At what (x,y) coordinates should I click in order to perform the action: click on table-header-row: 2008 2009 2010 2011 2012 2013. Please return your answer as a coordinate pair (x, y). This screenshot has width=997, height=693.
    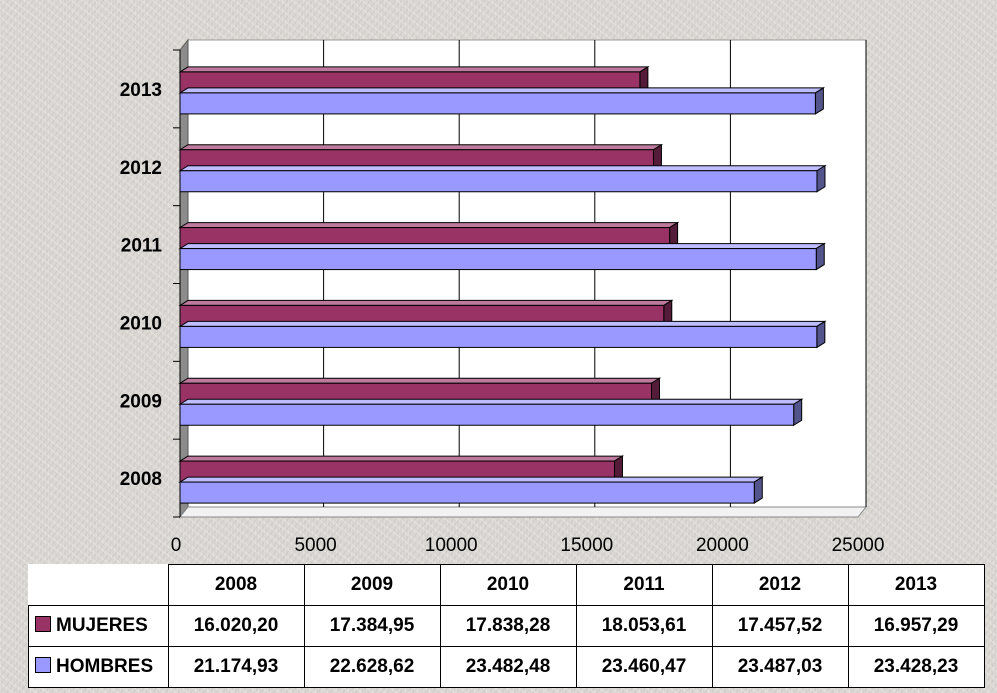
    Looking at the image, I should click on (507, 585).